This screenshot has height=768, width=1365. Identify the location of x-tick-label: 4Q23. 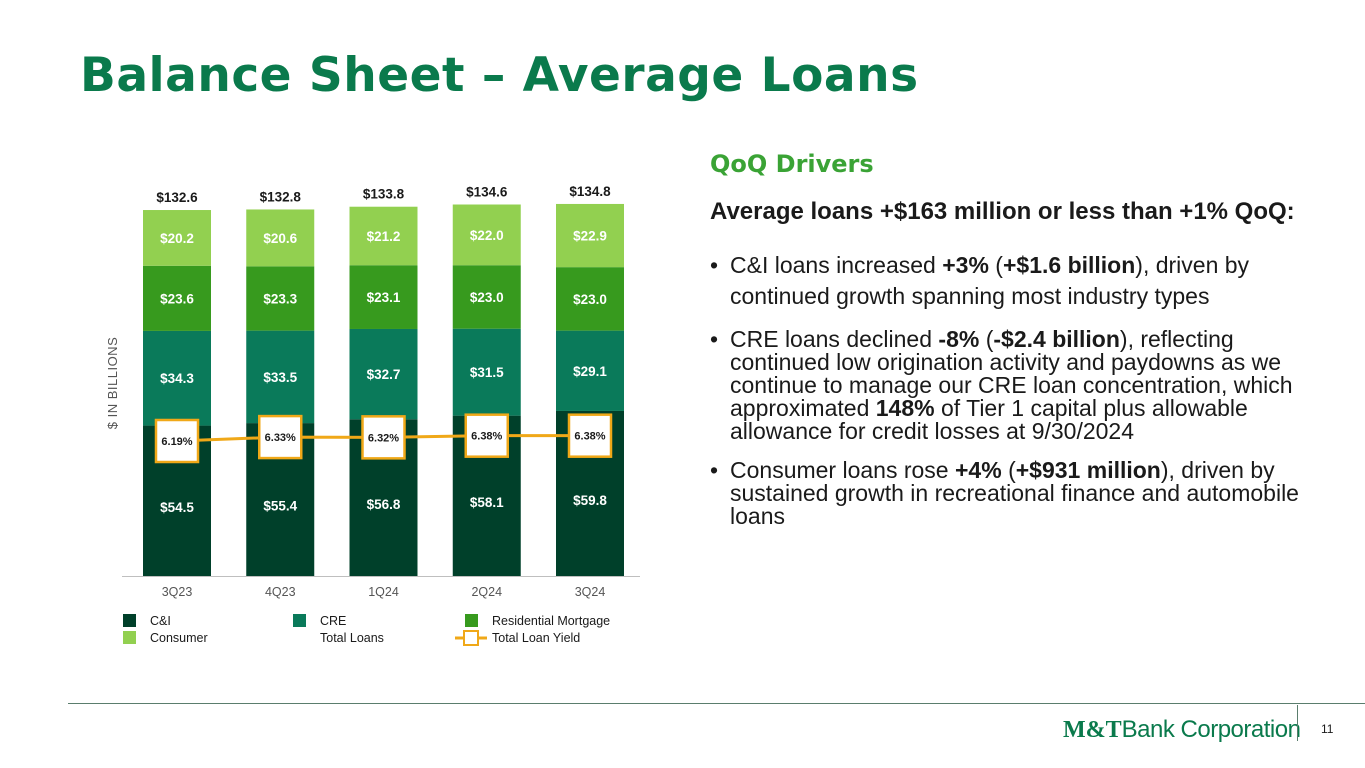
(280, 592).